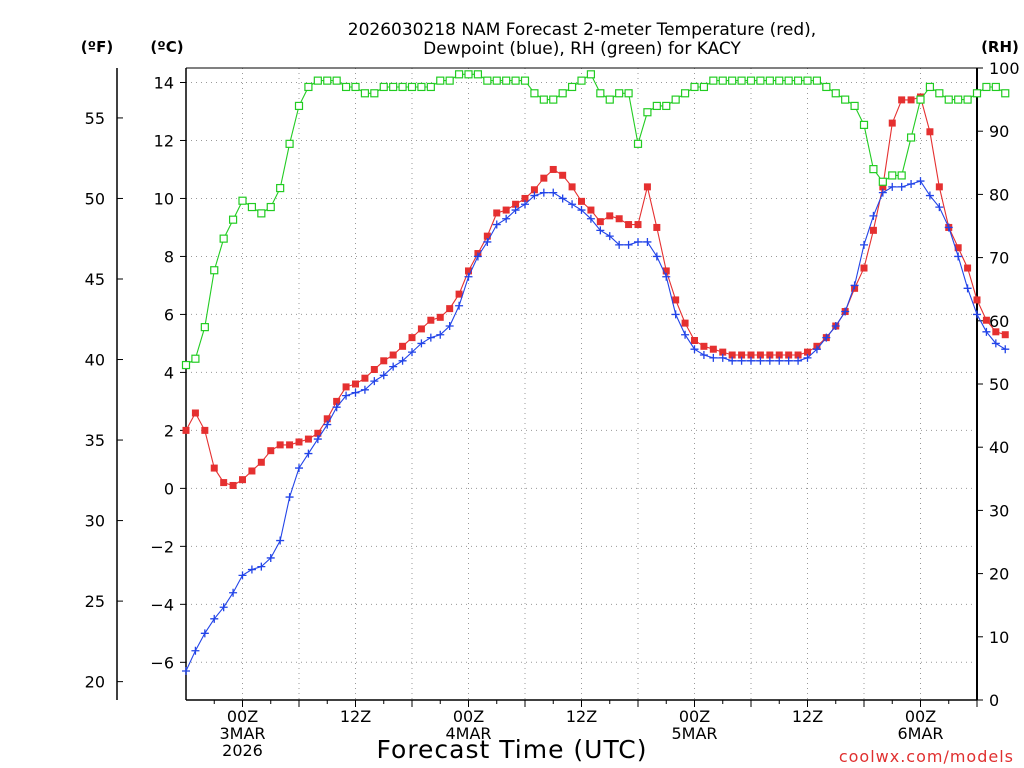  I want to click on x-tick-label: 6MAR, so click(920, 733).